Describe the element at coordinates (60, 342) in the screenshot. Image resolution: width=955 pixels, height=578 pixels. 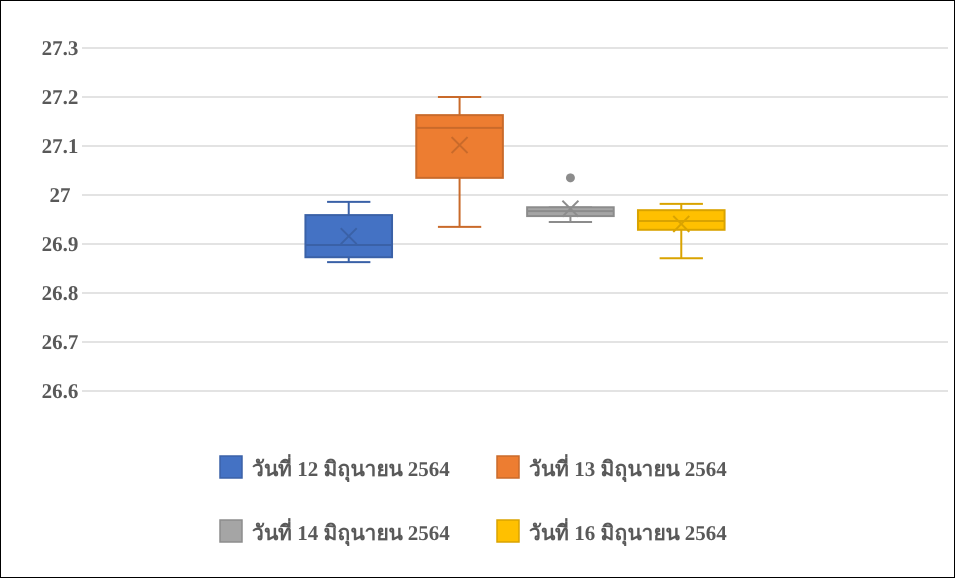
I see `y-tick-label: 26.7` at that location.